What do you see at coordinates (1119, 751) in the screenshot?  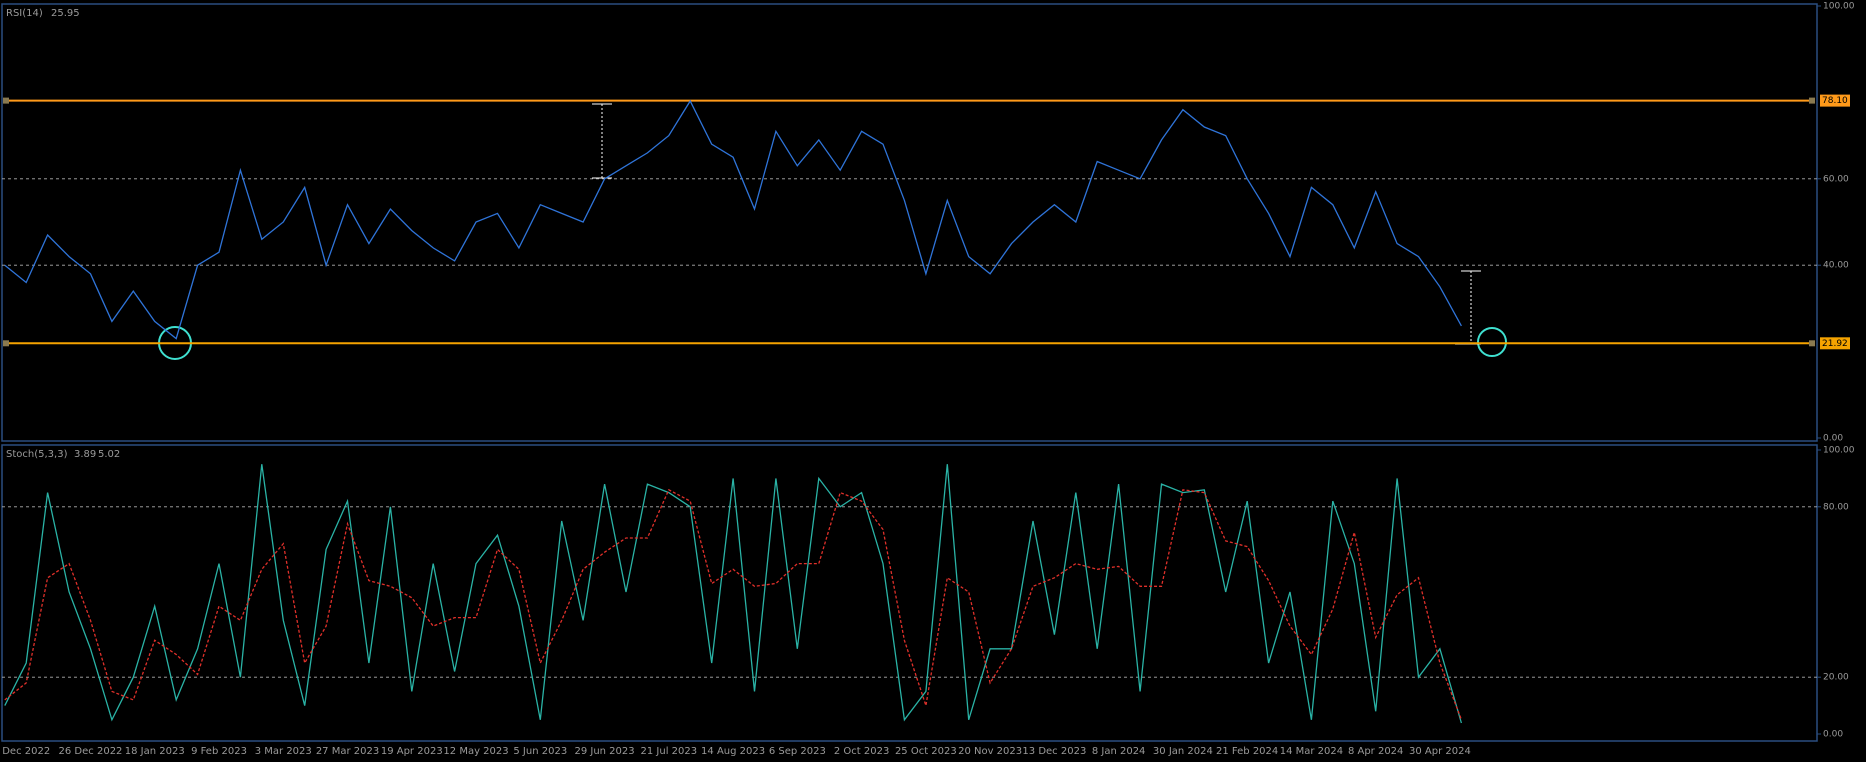 I see `x-tick-label: 8 Jan 2024` at bounding box center [1119, 751].